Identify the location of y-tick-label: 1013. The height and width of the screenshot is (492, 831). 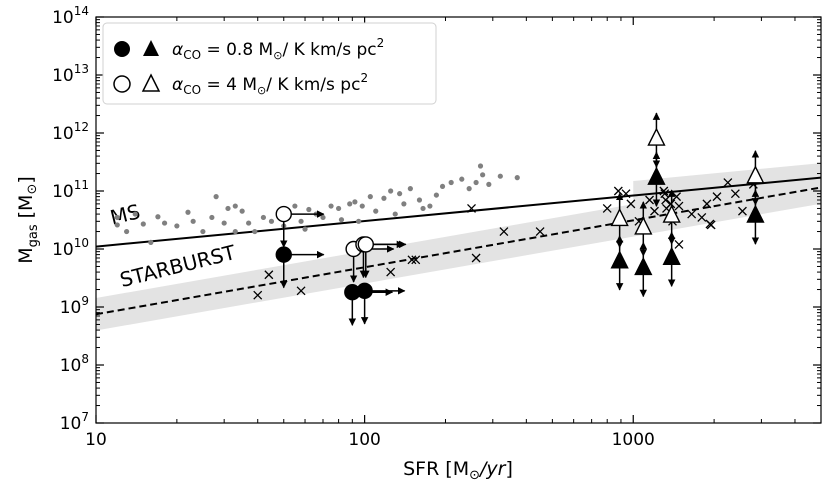
(70, 74).